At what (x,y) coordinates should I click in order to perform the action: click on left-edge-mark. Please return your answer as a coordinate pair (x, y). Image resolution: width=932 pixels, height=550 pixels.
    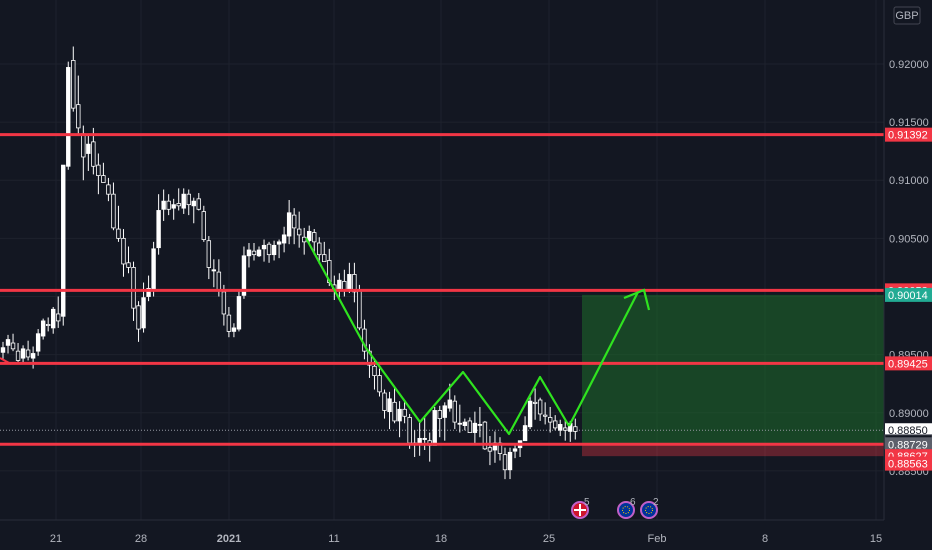
    Looking at the image, I should click on (6, 361).